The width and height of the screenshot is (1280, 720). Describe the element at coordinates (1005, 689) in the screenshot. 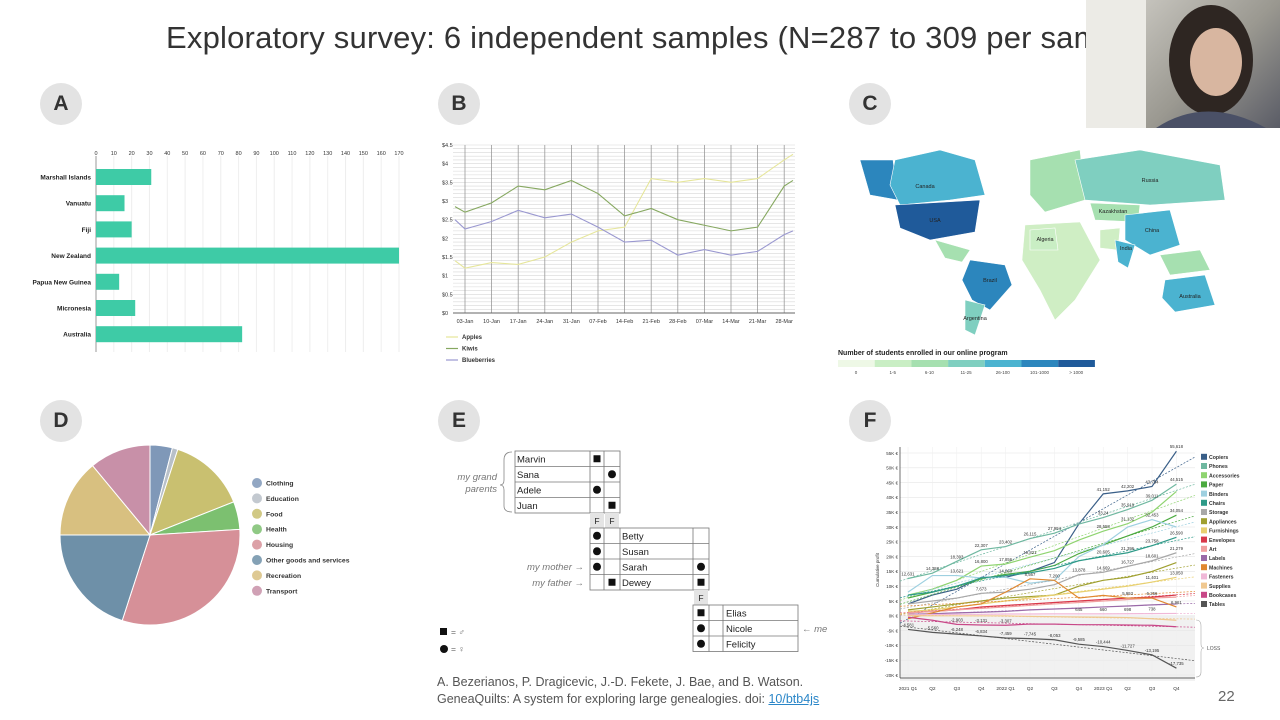

I see `x-tick-label: 2022 Q1` at that location.